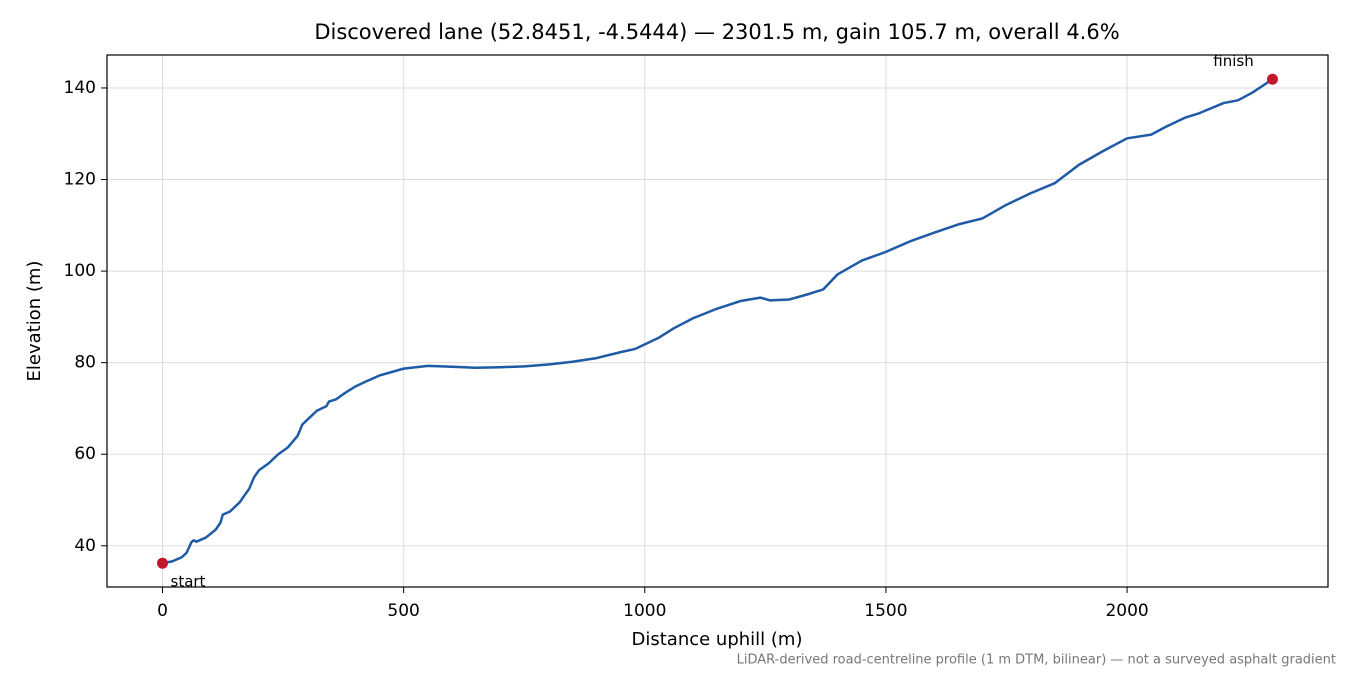 This screenshot has width=1350, height=675. What do you see at coordinates (85, 454) in the screenshot?
I see `y-tick-label: 60` at bounding box center [85, 454].